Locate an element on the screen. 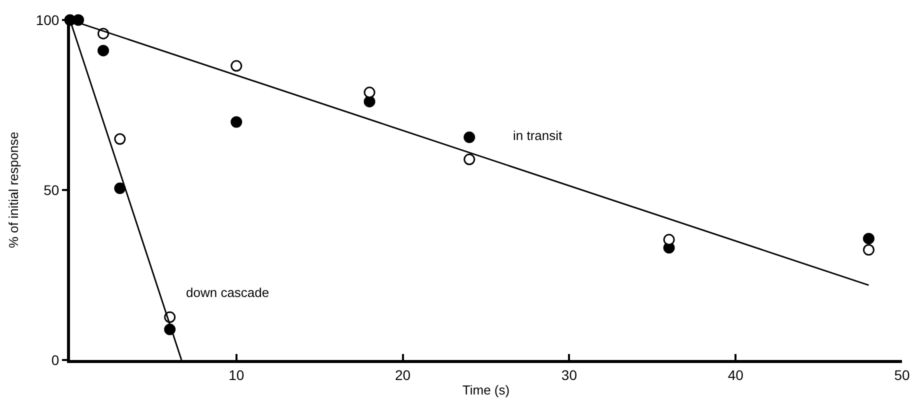  series-label: down cascade is located at coordinates (228, 292).